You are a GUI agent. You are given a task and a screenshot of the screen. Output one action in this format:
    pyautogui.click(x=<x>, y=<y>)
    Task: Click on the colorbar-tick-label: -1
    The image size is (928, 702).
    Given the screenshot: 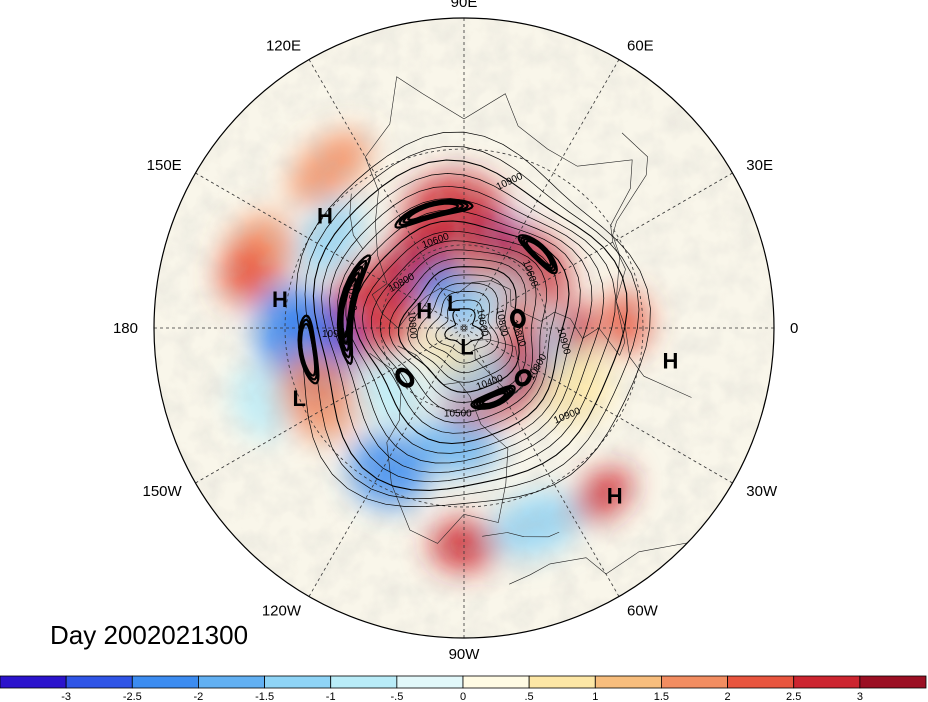 What is the action you would take?
    pyautogui.click(x=331, y=696)
    